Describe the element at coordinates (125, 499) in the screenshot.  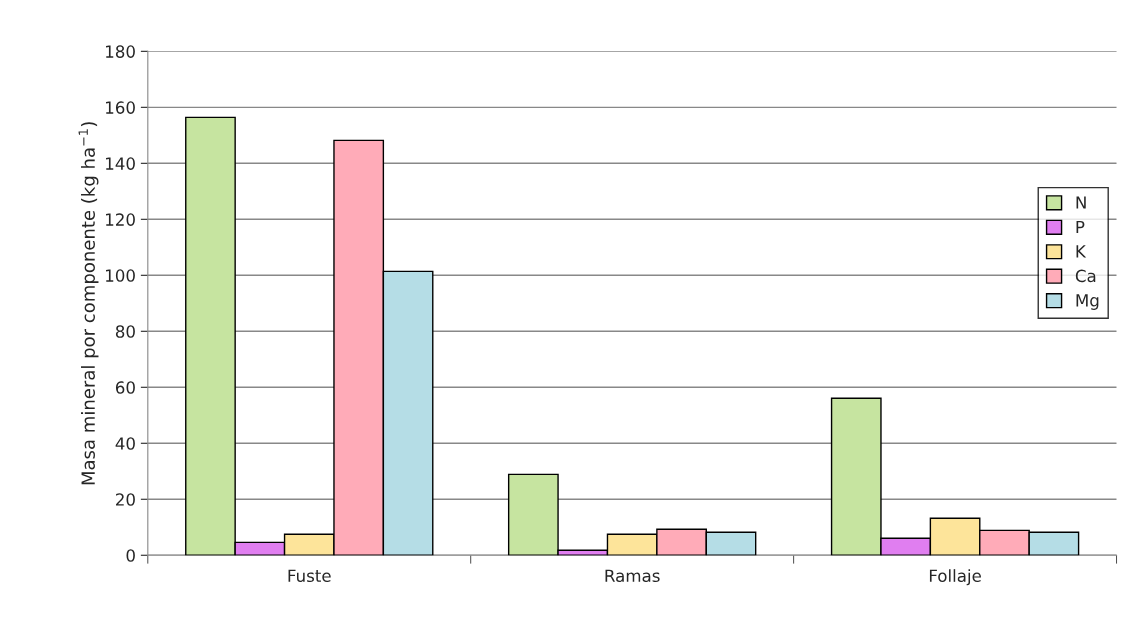
I see `y-tick-label: 20` at that location.